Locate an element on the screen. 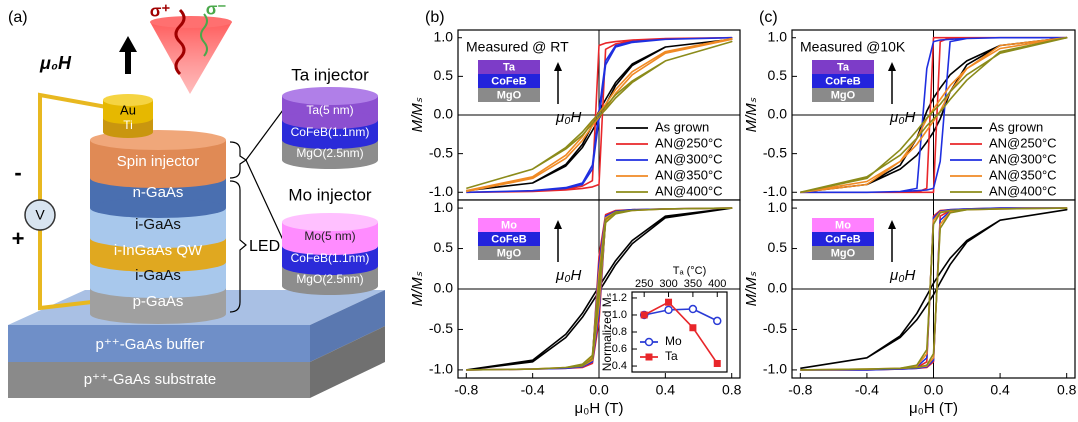 The image size is (1078, 422). layer-label: n-GaAs is located at coordinates (158, 192).